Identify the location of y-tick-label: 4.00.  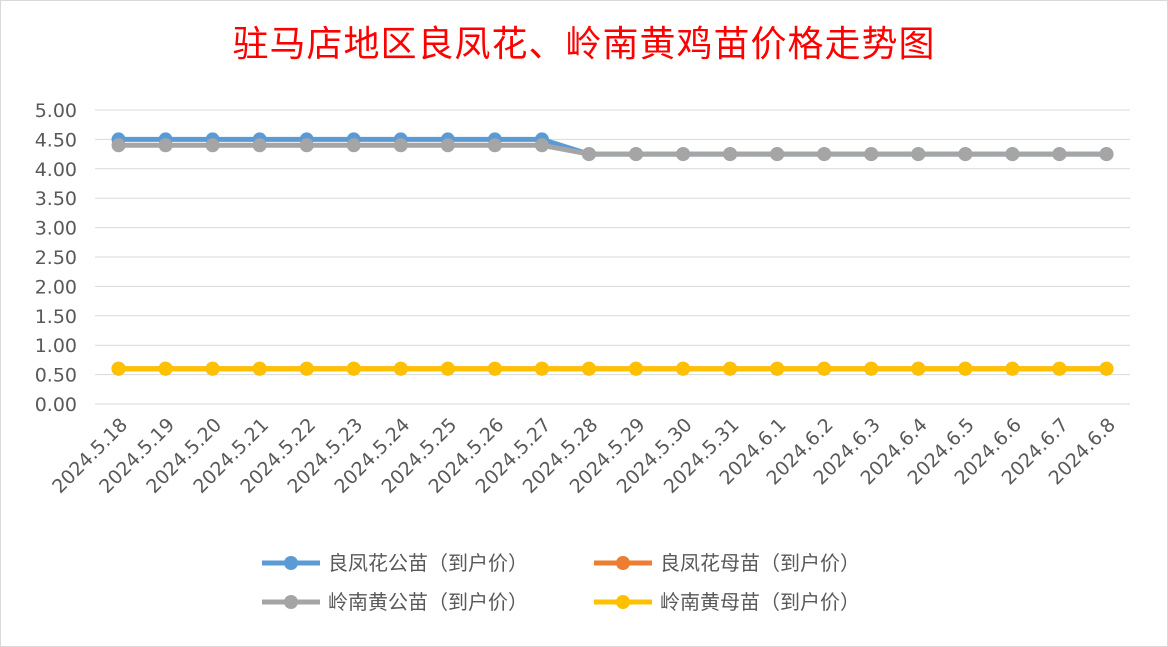
(56, 170).